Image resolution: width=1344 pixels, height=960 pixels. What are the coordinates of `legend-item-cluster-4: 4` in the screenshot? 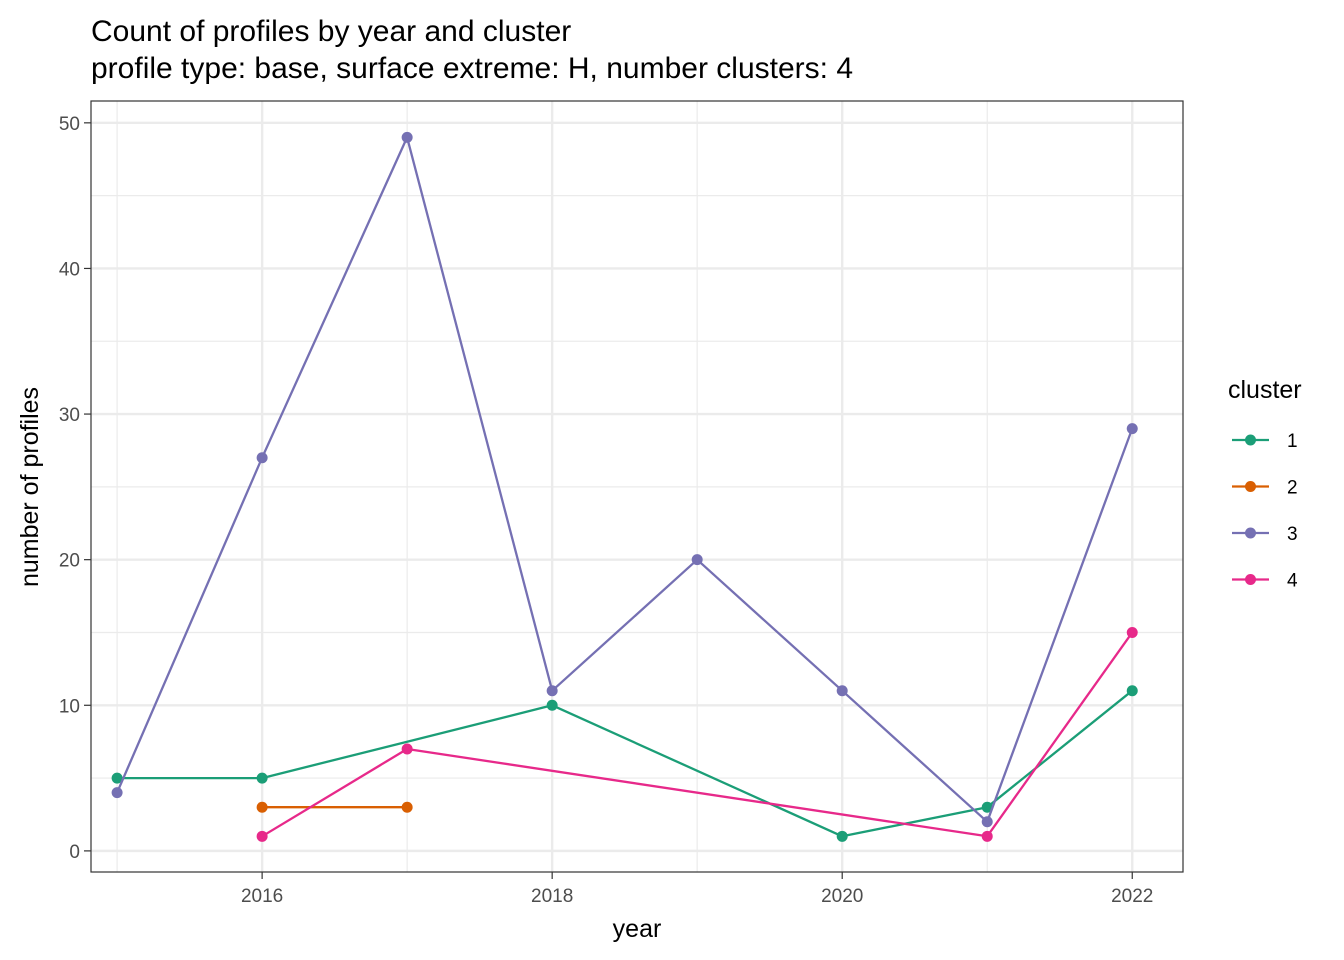 It's located at (1265, 581).